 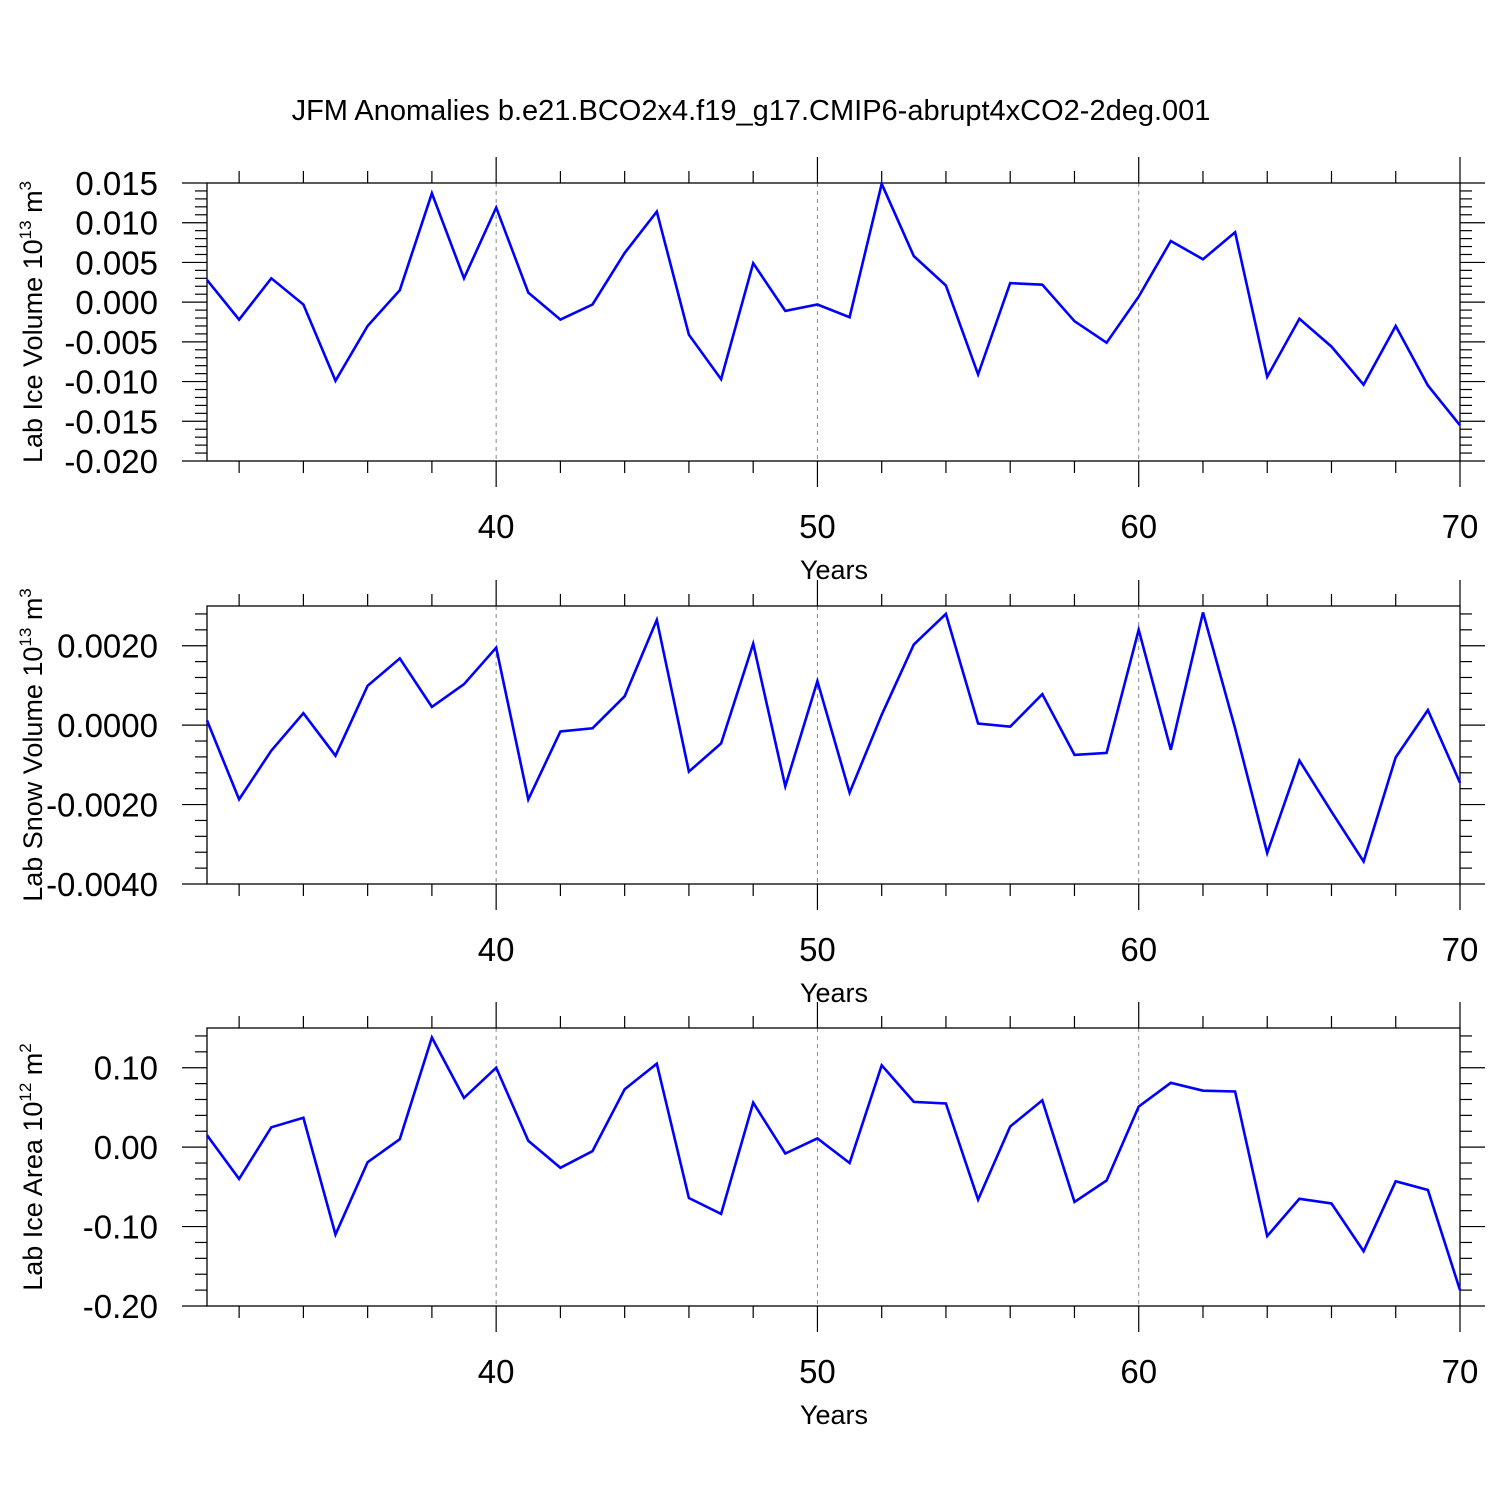 I want to click on y-tick-label: 0.000, so click(x=116, y=302).